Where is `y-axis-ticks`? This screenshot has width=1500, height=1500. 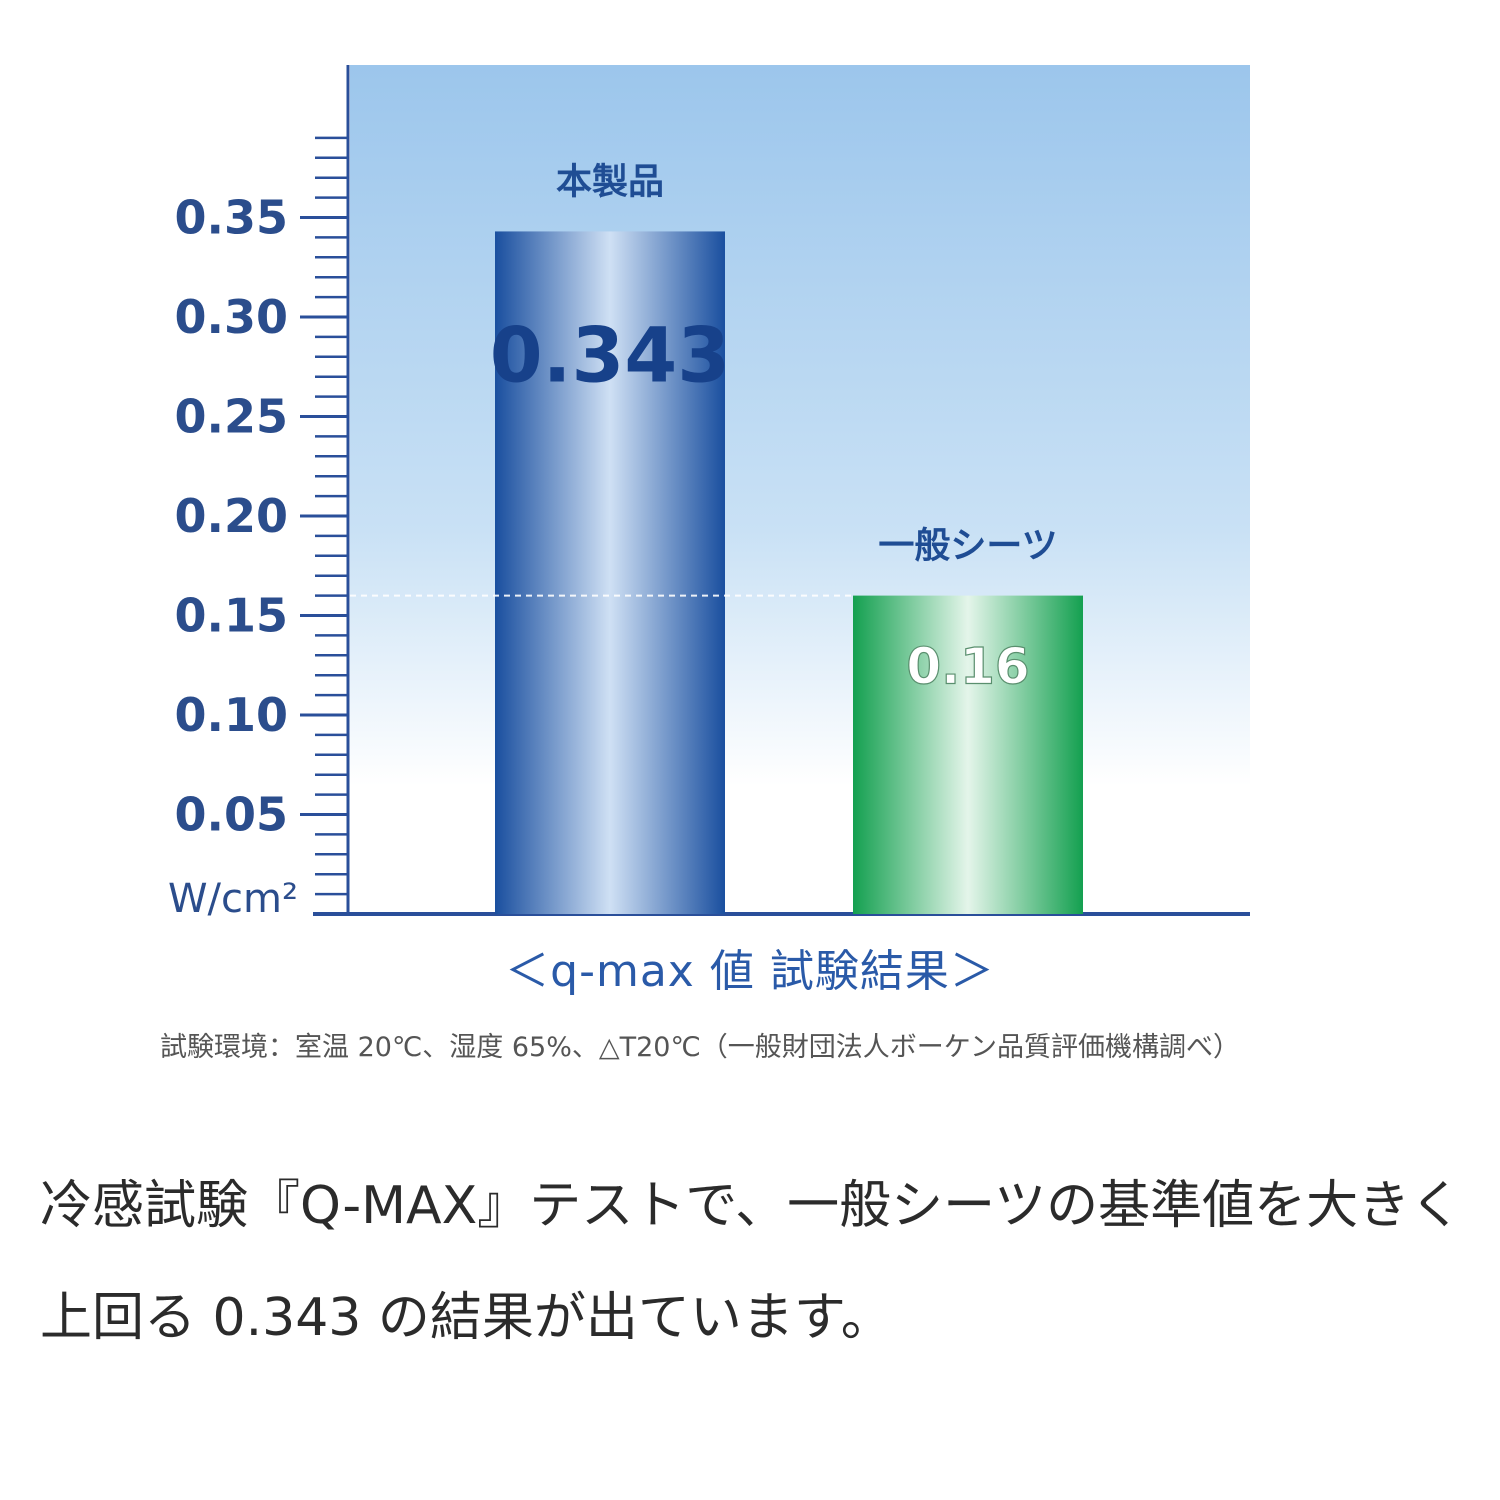 y-axis-ticks is located at coordinates (324, 516).